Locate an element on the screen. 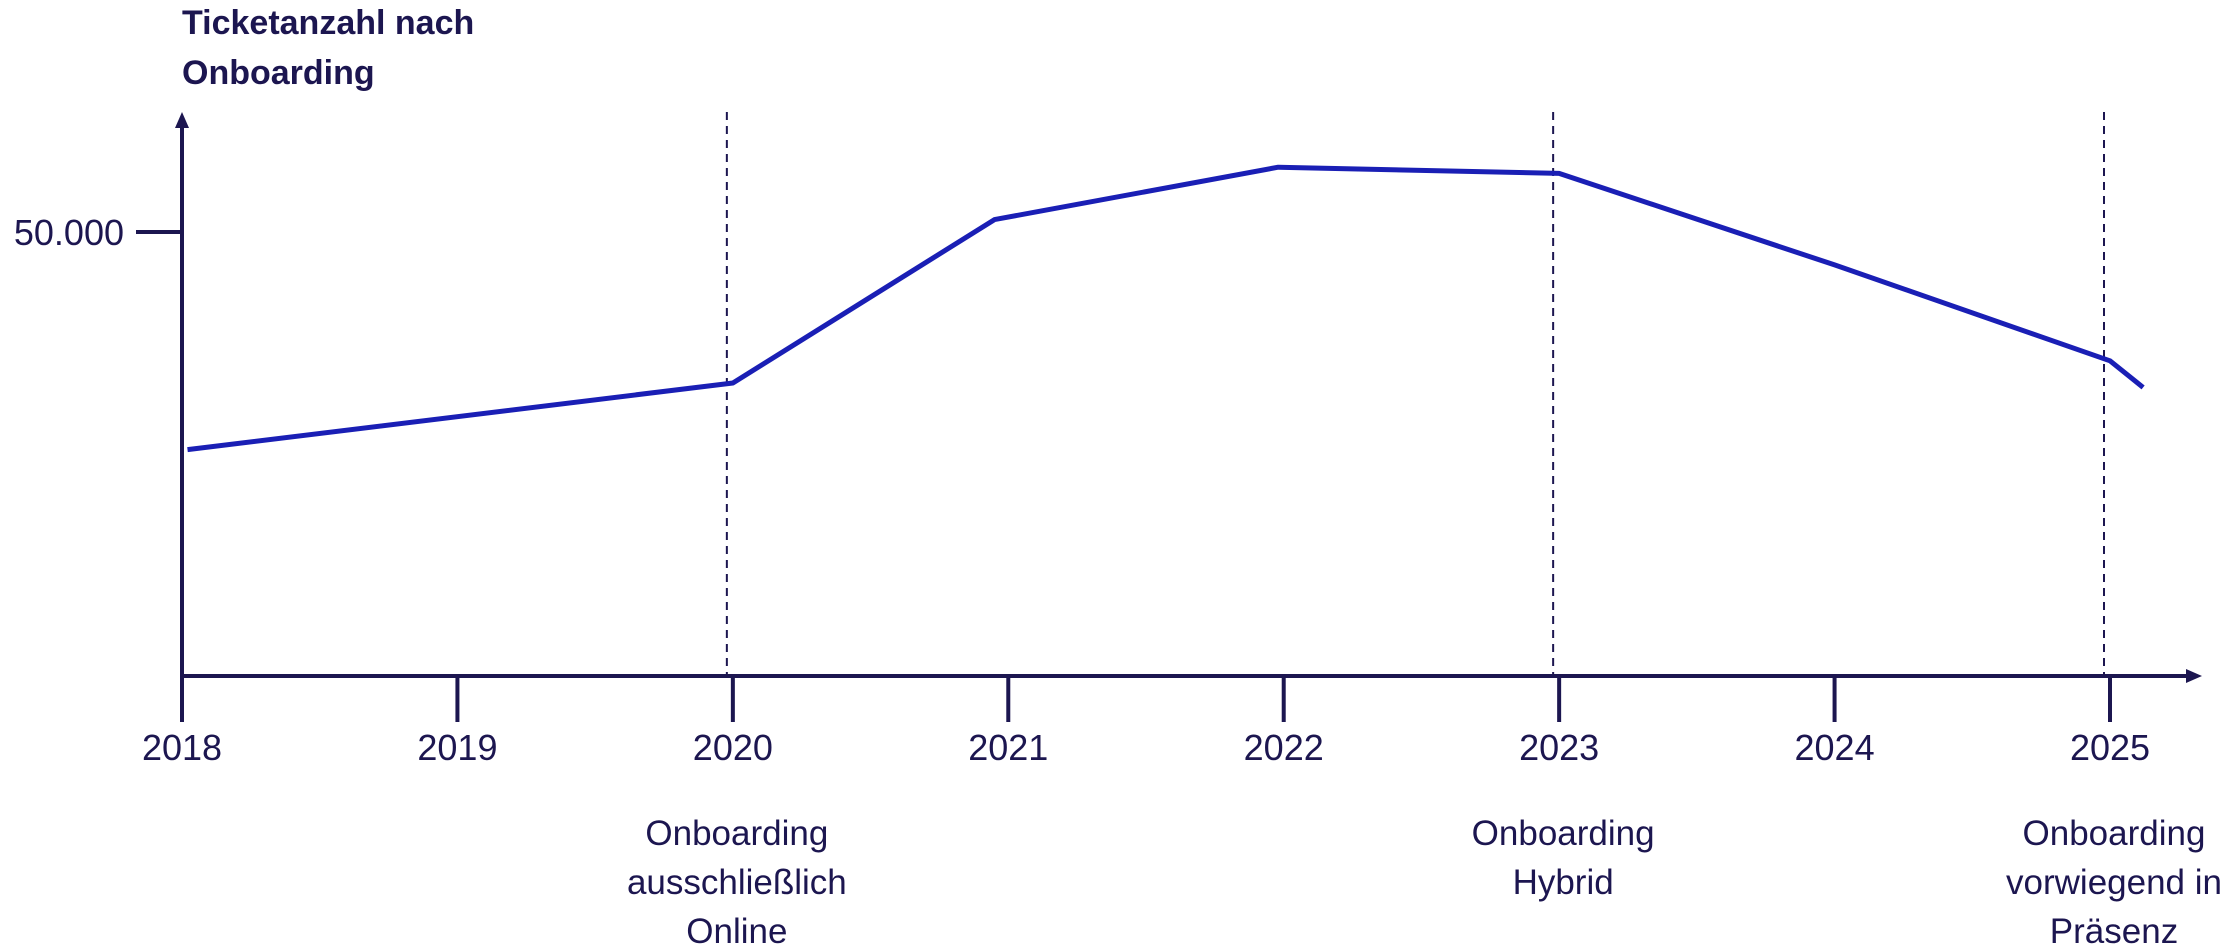 The height and width of the screenshot is (948, 2229). x-tick-label: 2023 is located at coordinates (1559, 747).